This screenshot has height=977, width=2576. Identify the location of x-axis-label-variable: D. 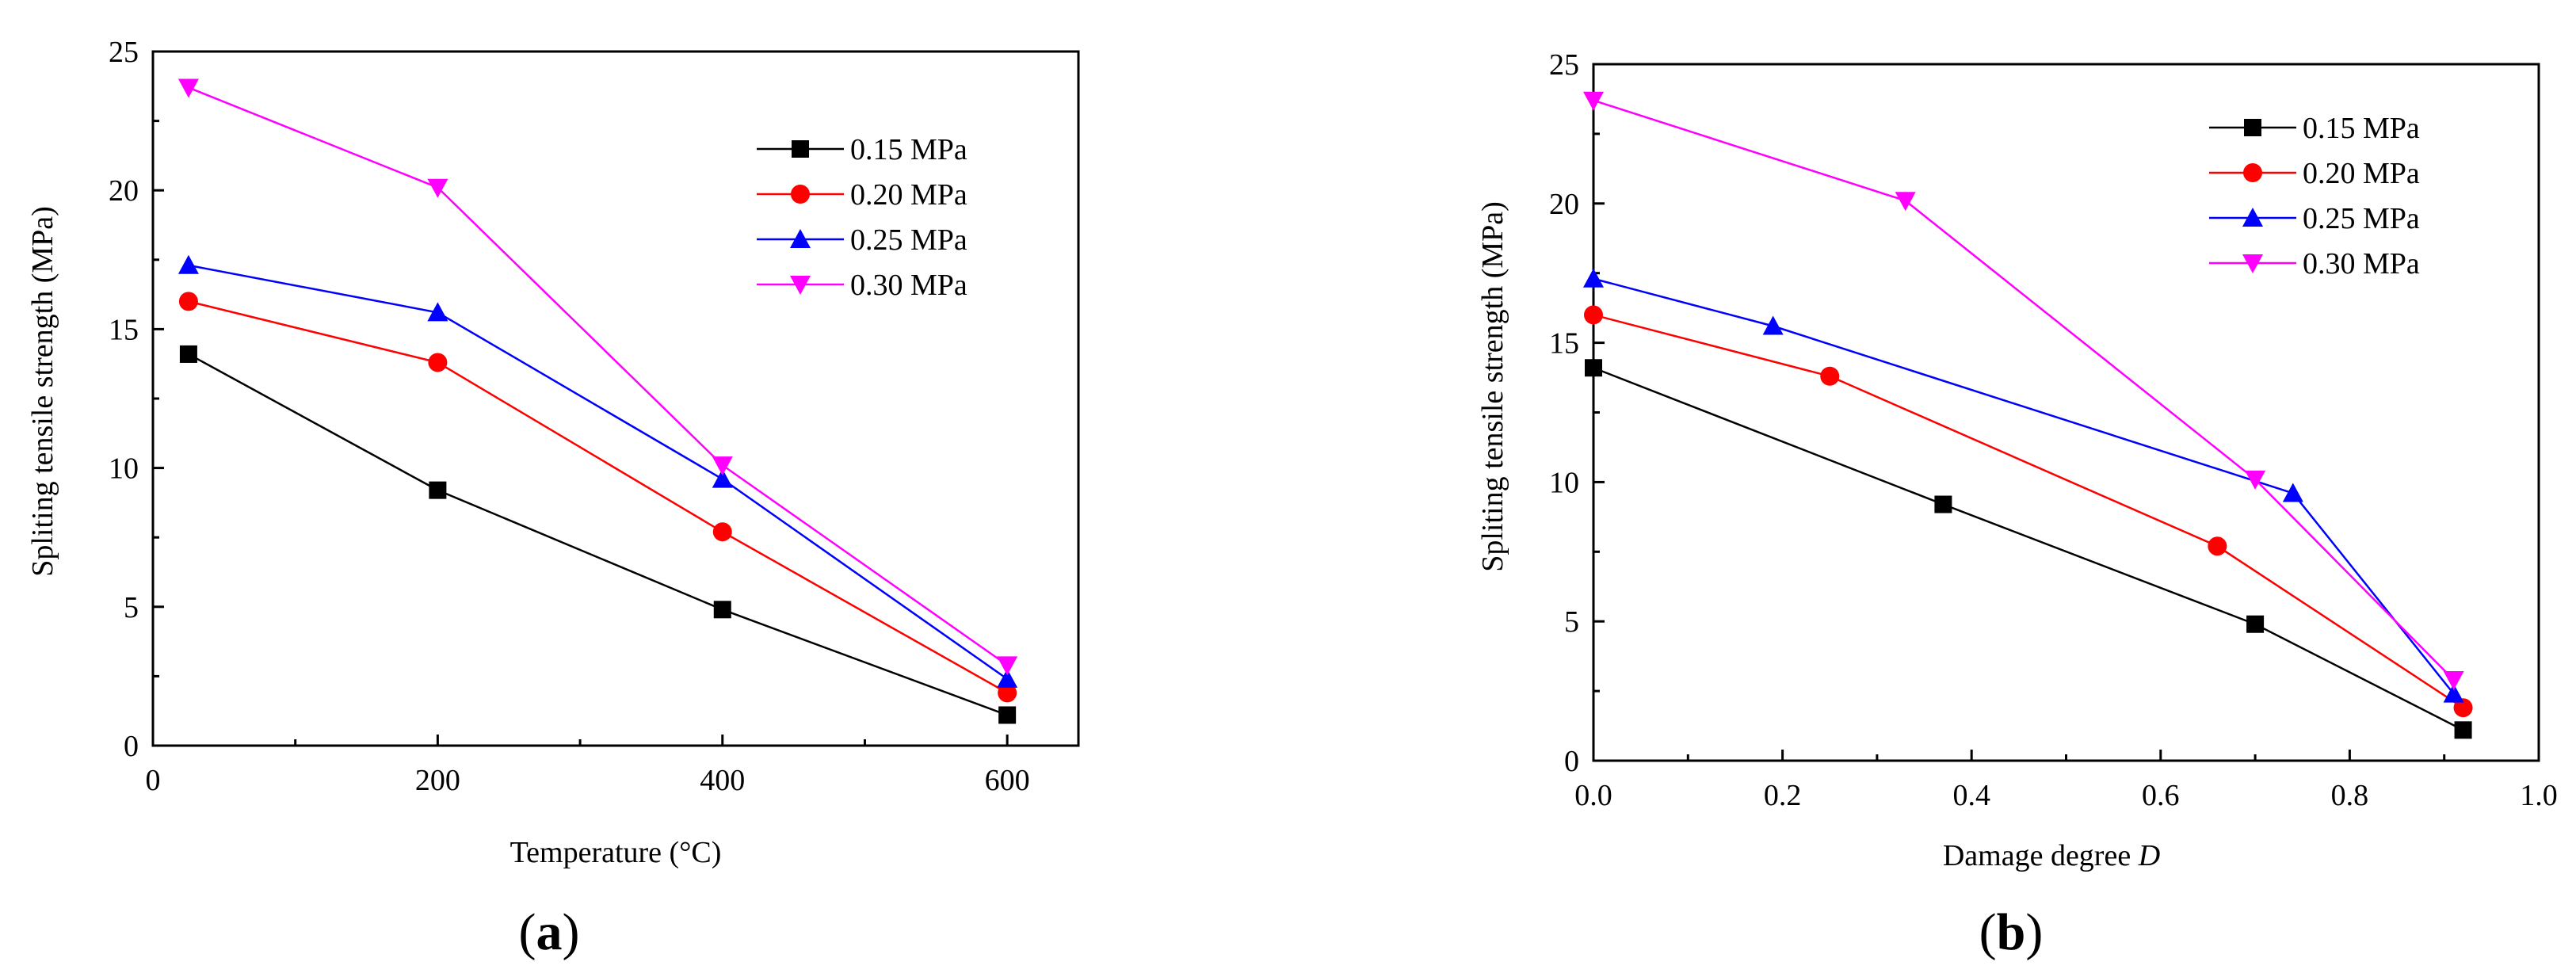
(2149, 855).